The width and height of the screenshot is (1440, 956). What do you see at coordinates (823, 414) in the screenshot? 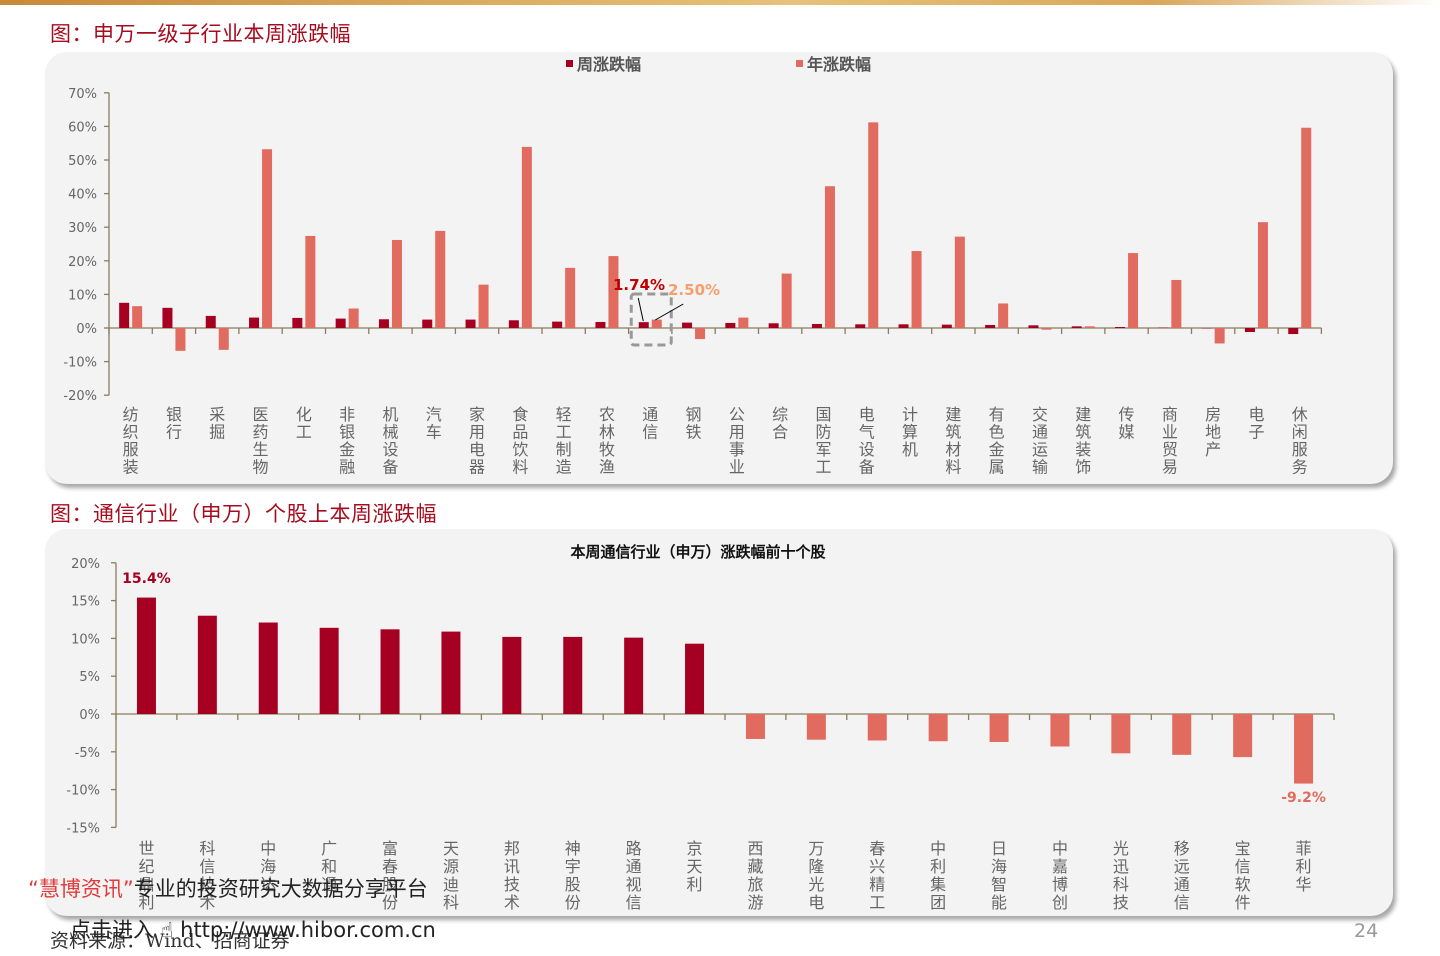
I see `category-label-char: 国` at bounding box center [823, 414].